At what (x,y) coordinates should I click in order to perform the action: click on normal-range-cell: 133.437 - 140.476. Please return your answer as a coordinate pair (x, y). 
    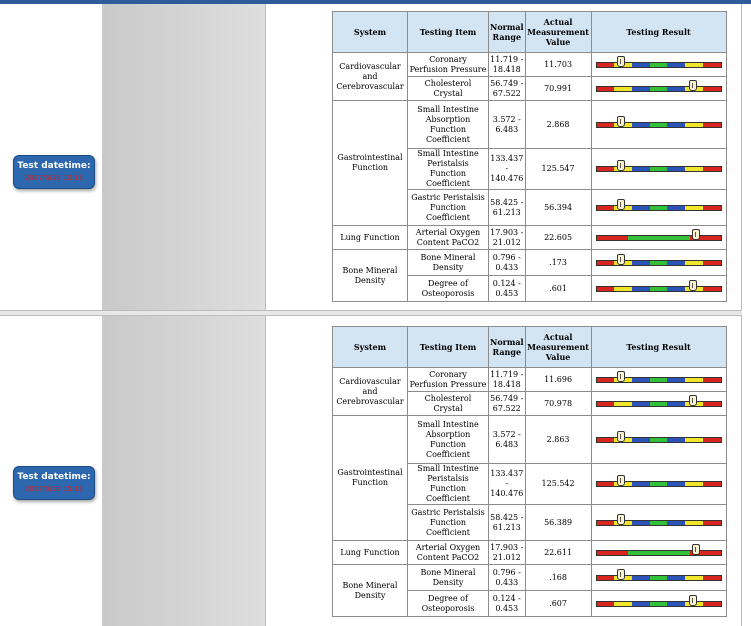
    Looking at the image, I should click on (507, 169).